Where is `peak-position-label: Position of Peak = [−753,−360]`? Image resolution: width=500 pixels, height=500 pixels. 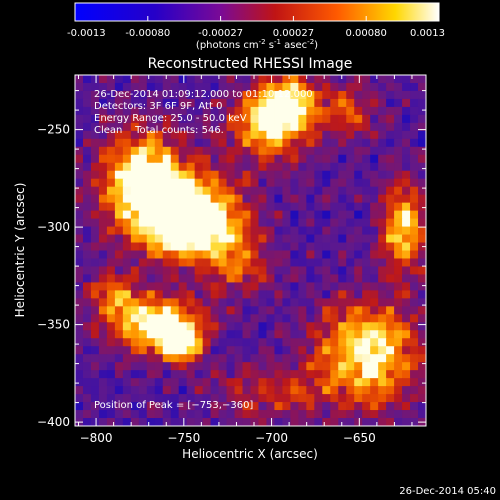 peak-position-label: Position of Peak = [−753,−360] is located at coordinates (173, 405).